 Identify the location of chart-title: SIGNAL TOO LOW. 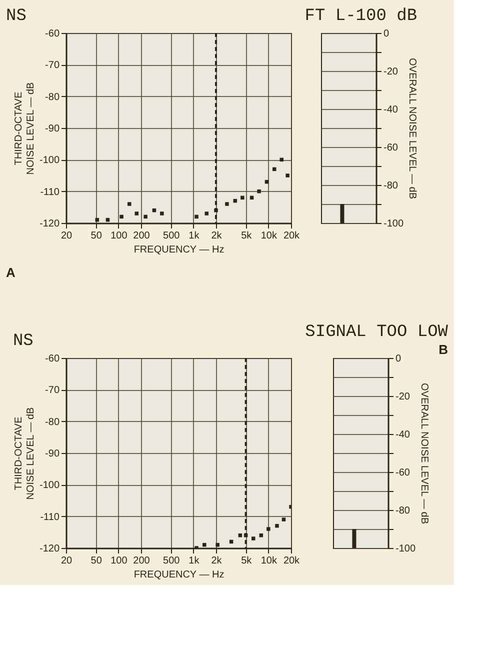
(377, 332).